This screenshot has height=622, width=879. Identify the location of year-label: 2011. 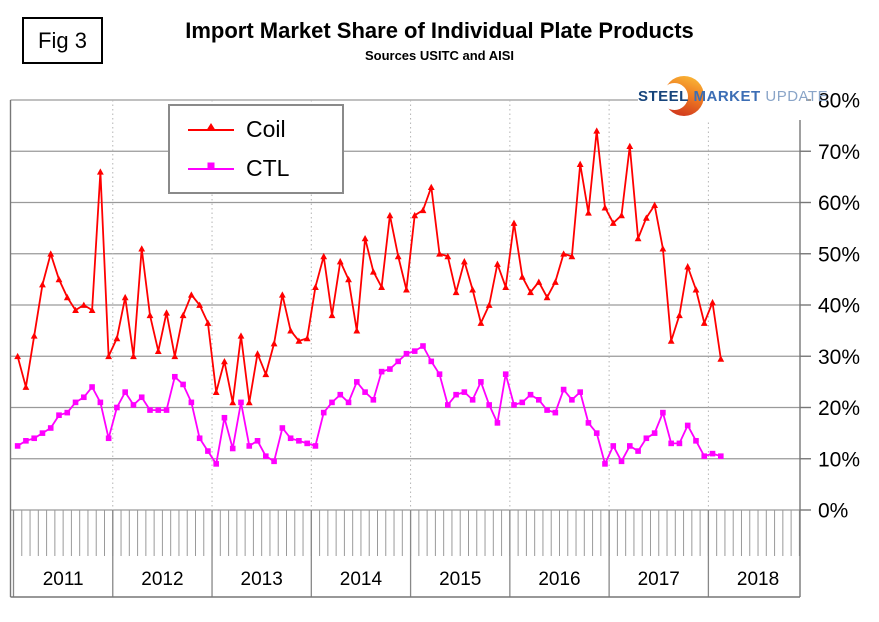
(63, 579).